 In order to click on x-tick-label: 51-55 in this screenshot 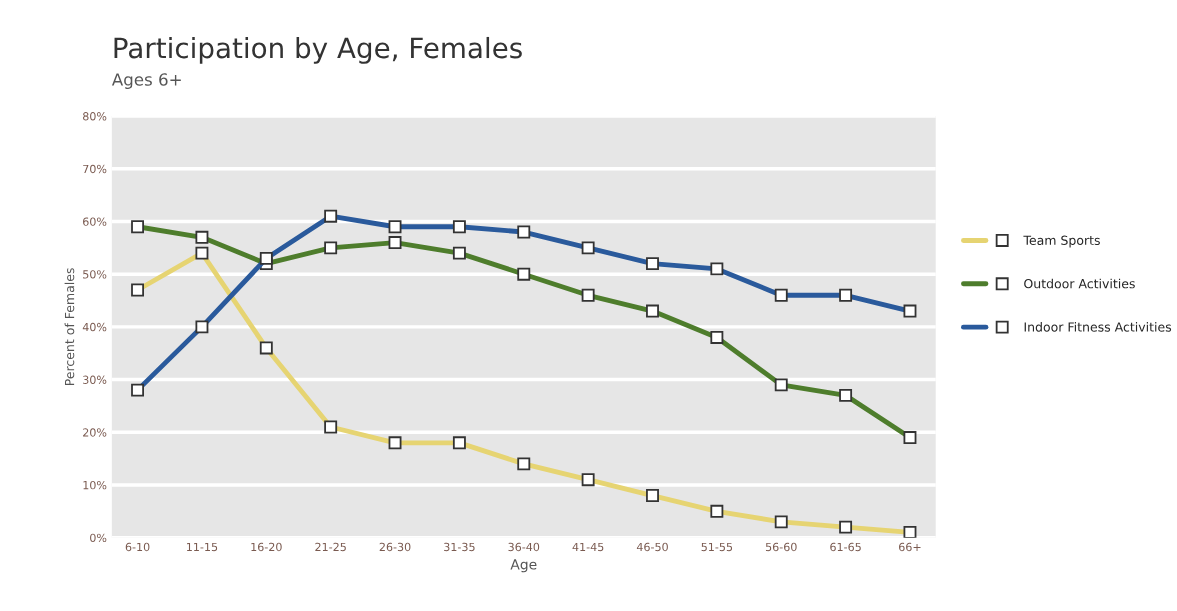, I will do `click(717, 547)`.